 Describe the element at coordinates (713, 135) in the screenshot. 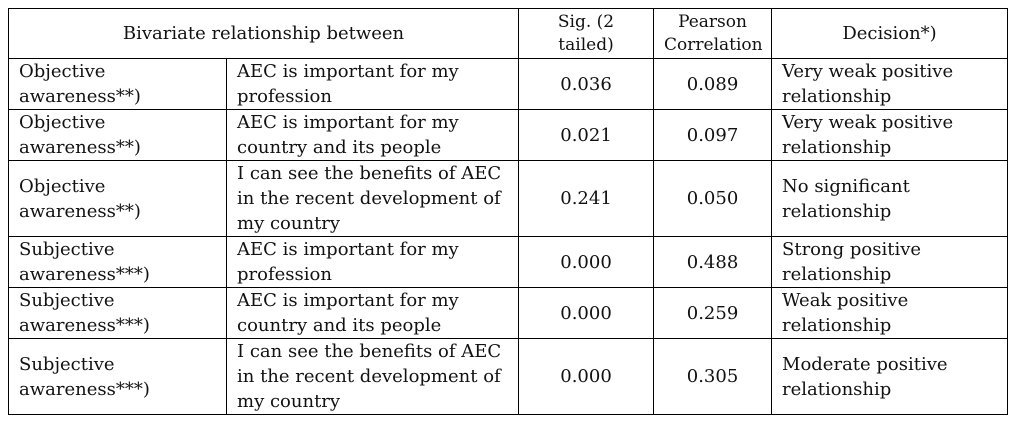

I see `pearson-cell: 0.097` at that location.